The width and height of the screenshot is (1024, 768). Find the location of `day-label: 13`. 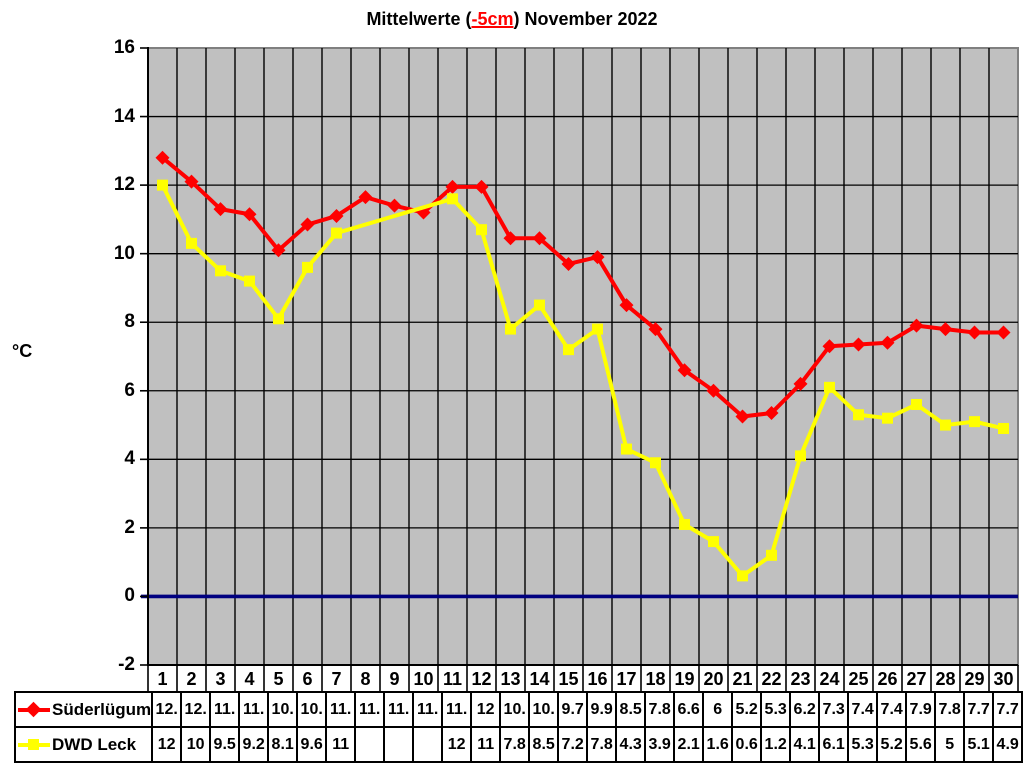

day-label: 13 is located at coordinates (510, 679).